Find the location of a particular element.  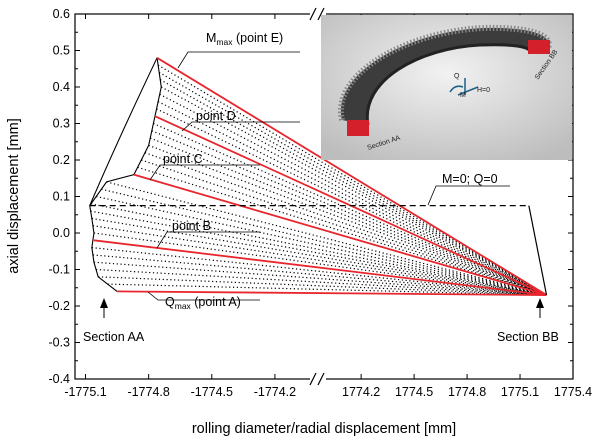

annotation-point-d: point D is located at coordinates (216, 116).